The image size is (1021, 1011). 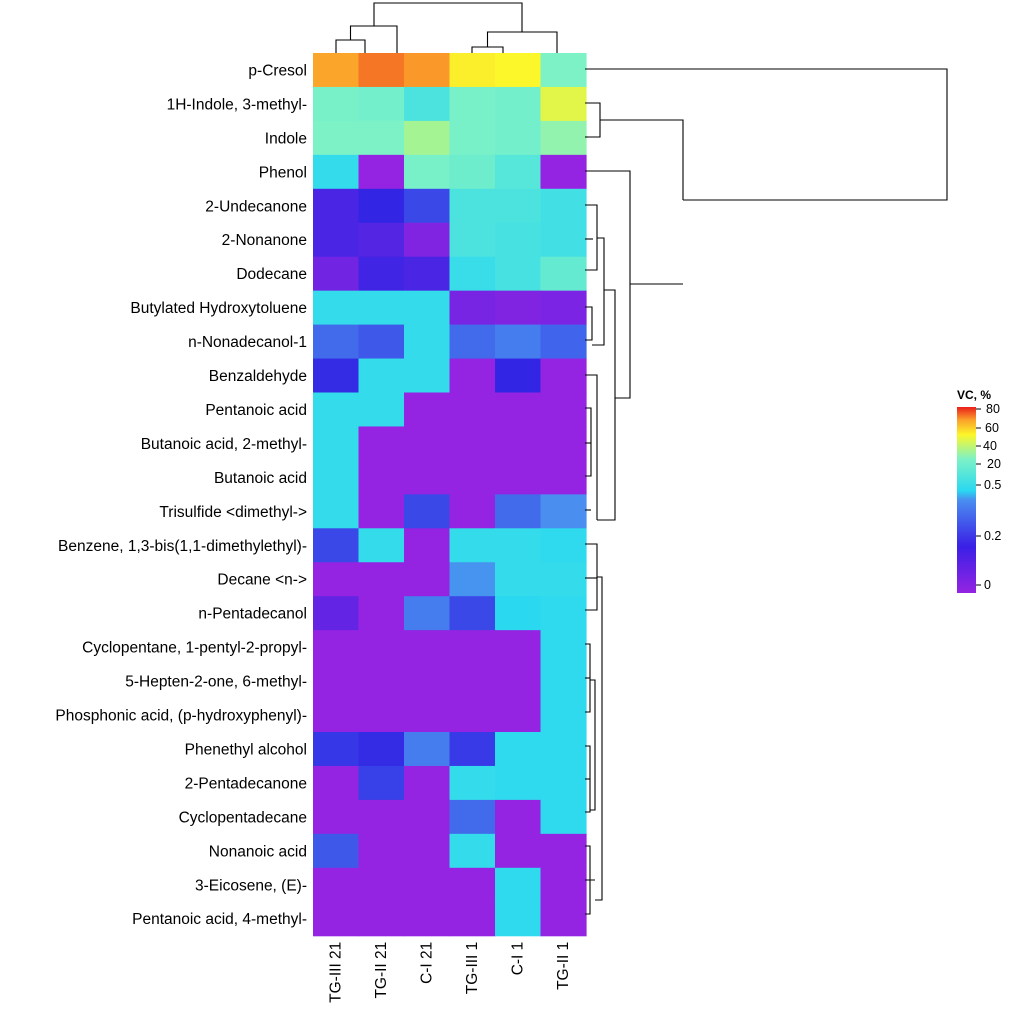 I want to click on row-label: 5-Hepten-2-one, 6-methyl-, so click(x=216, y=682).